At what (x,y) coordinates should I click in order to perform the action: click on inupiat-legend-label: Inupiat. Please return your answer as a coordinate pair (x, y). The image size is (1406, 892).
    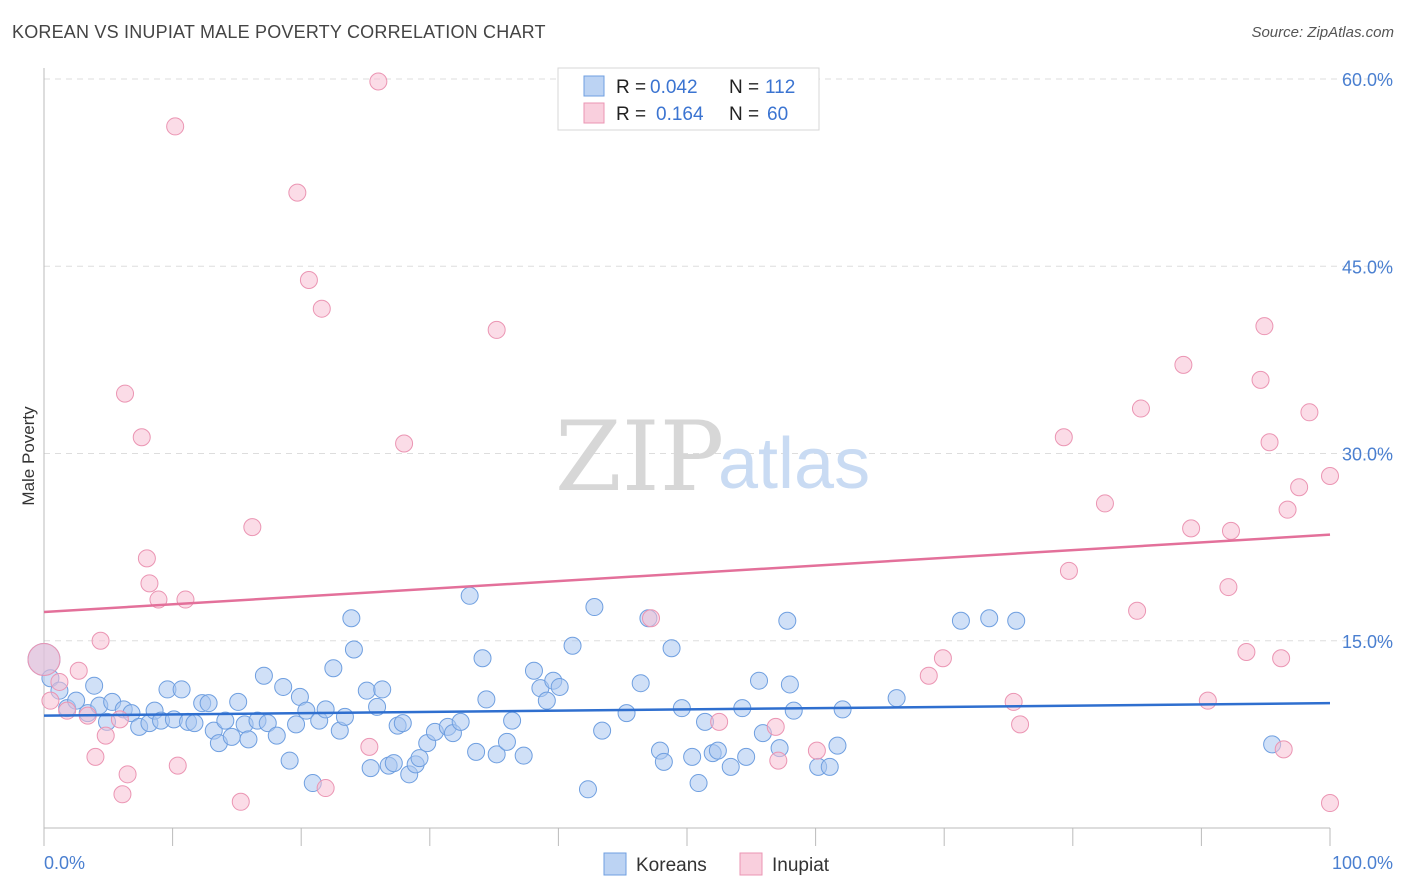
    Looking at the image, I should click on (801, 865).